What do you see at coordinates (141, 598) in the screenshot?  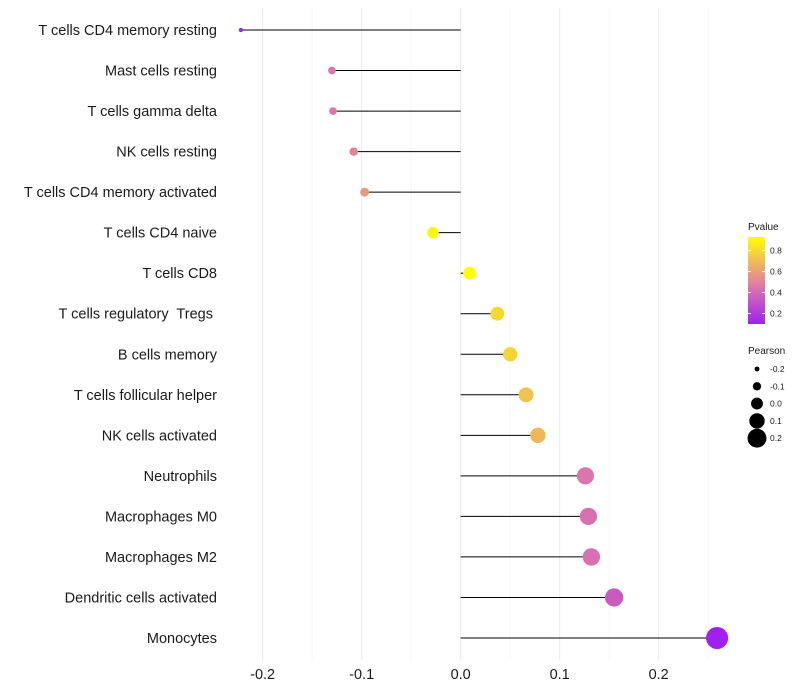 I see `category-label: Dendritic cells activated` at bounding box center [141, 598].